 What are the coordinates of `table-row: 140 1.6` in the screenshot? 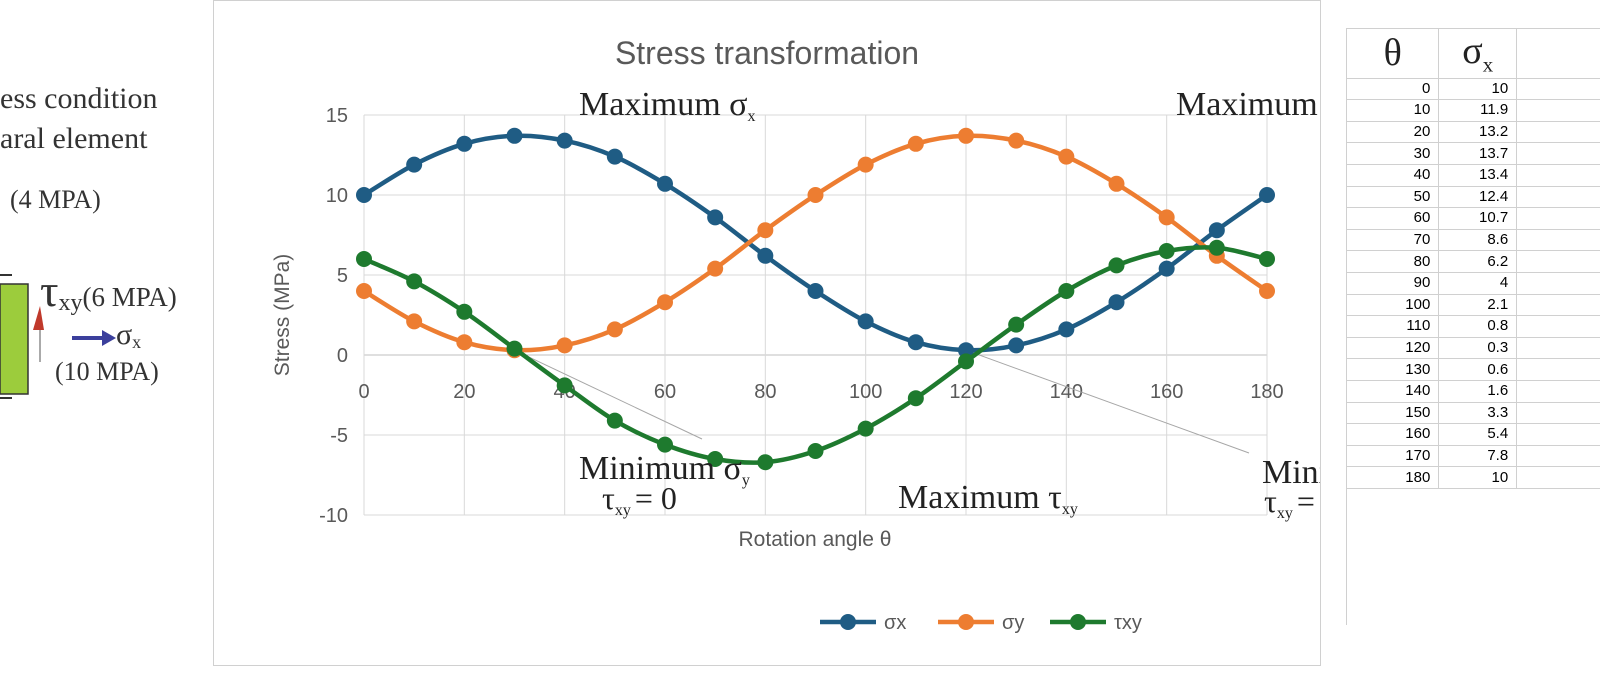 It's located at (1473, 391).